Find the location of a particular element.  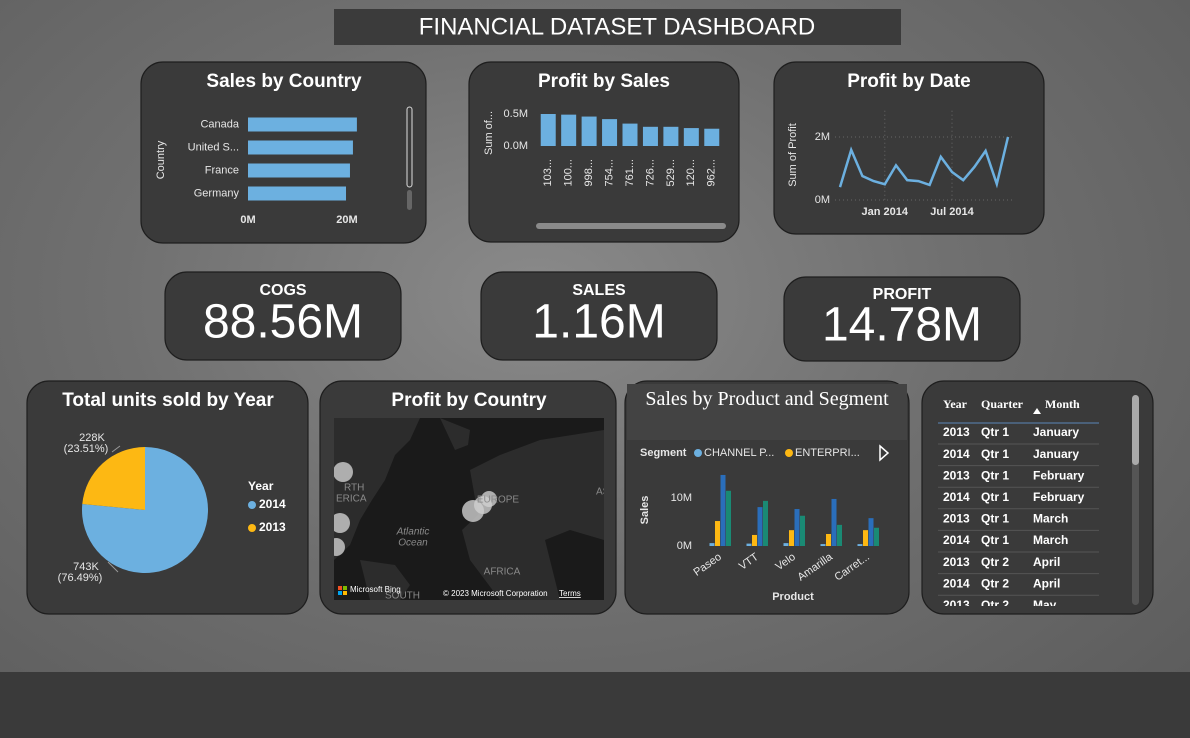

data-label: (23.51%) is located at coordinates (86, 449).